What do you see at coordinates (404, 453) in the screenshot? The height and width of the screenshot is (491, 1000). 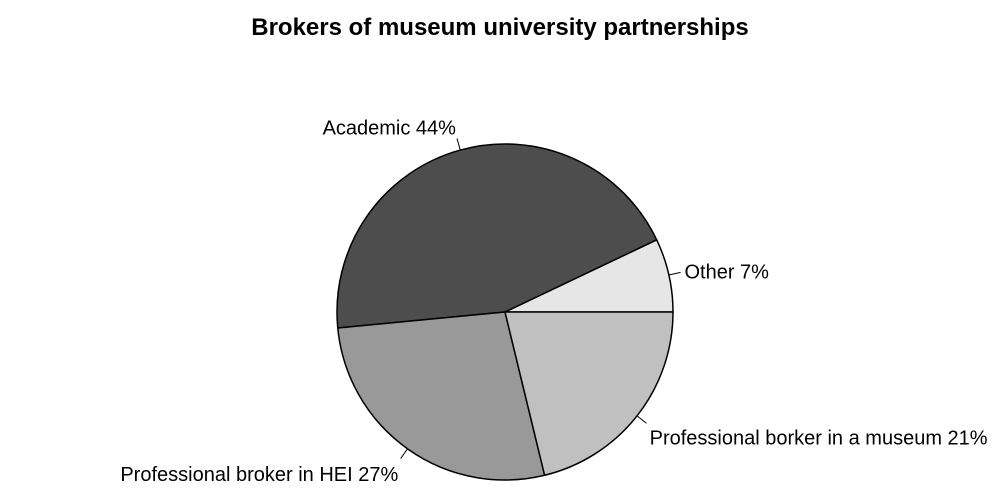 I see `leader-line-professional-broker-in-hei` at bounding box center [404, 453].